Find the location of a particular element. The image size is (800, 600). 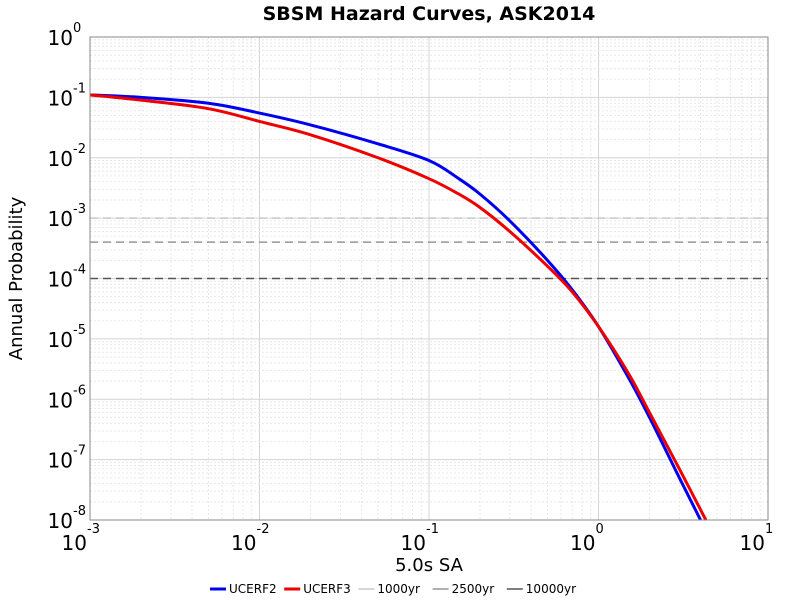

y-tick-label: 10 -4 is located at coordinates (67, 277).